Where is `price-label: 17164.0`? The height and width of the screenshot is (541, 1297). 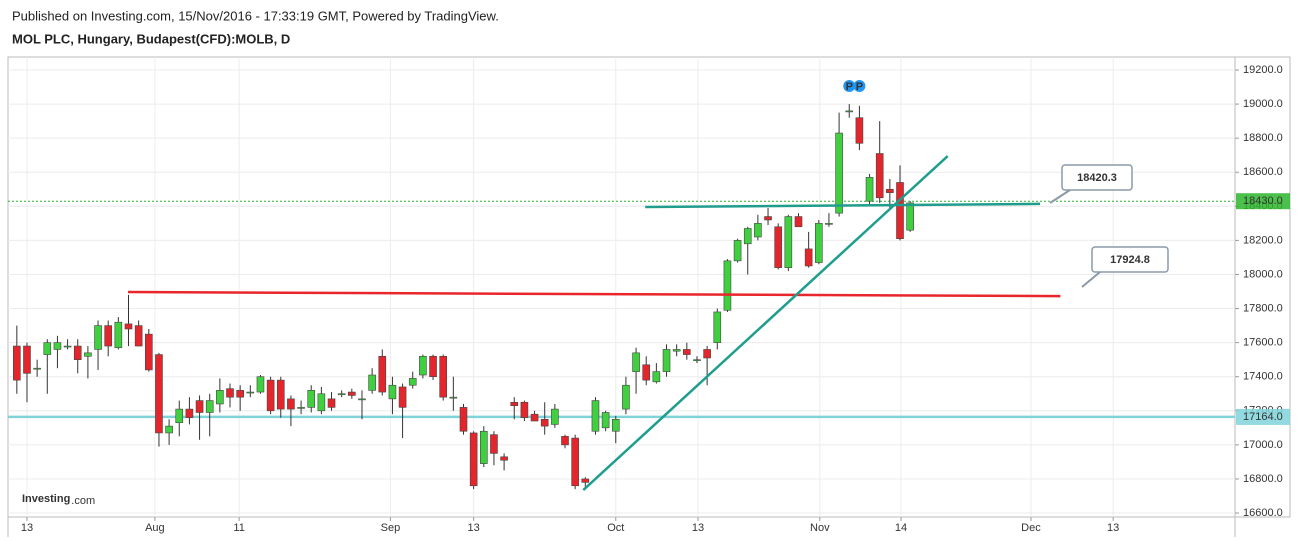 price-label: 17164.0 is located at coordinates (1263, 417).